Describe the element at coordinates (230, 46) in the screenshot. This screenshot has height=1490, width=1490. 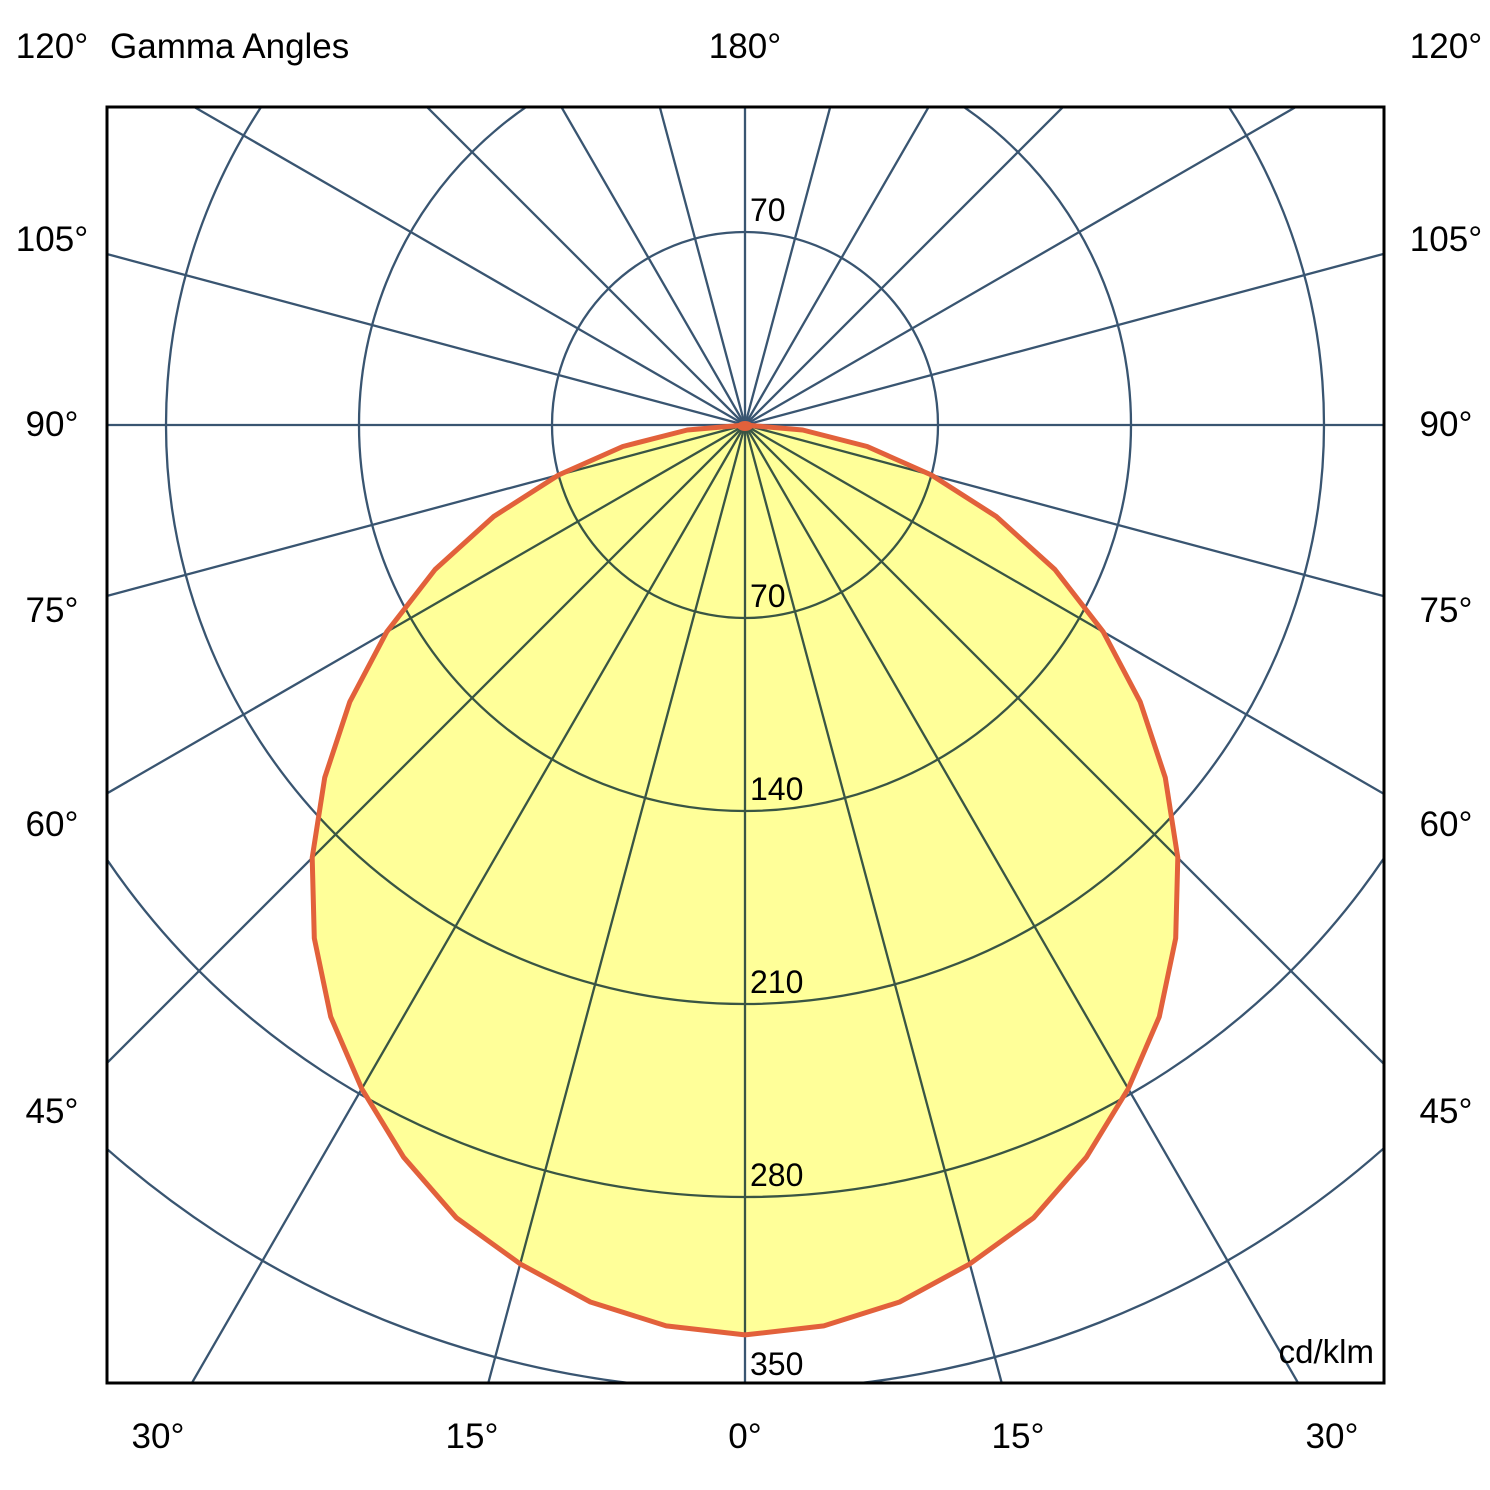
I see `page-title: Gamma Angles` at that location.